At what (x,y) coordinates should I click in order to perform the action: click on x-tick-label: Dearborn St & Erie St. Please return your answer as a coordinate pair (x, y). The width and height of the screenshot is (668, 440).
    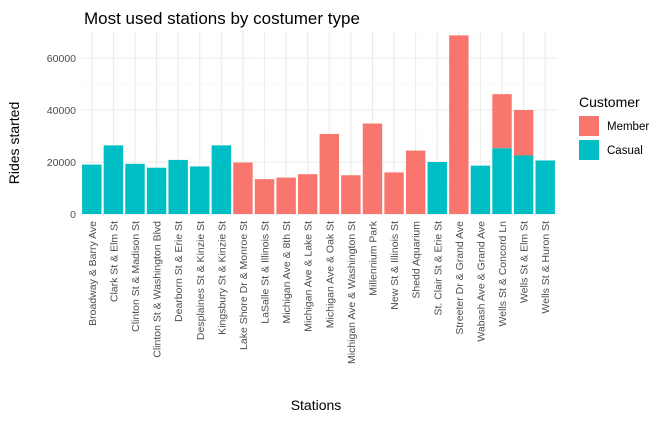
    Looking at the image, I should click on (179, 271).